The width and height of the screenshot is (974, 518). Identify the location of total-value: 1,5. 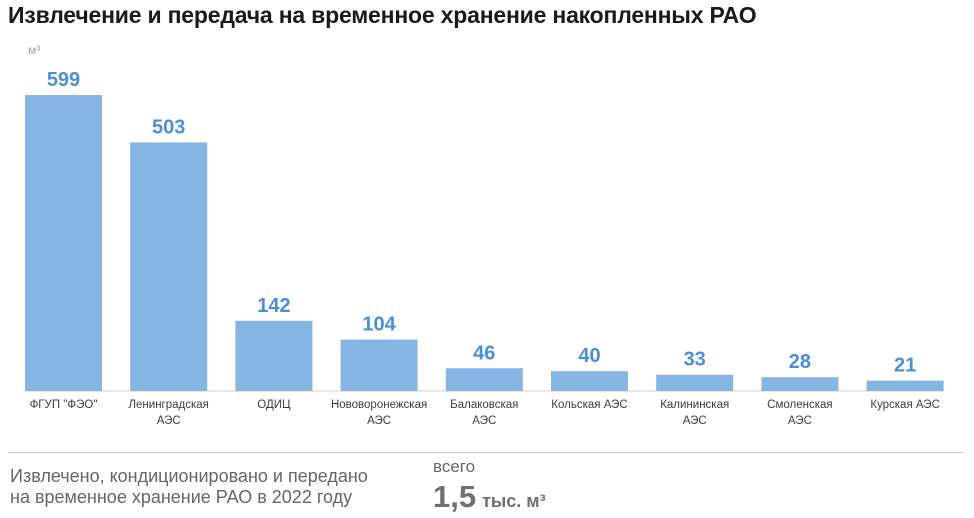
(455, 496).